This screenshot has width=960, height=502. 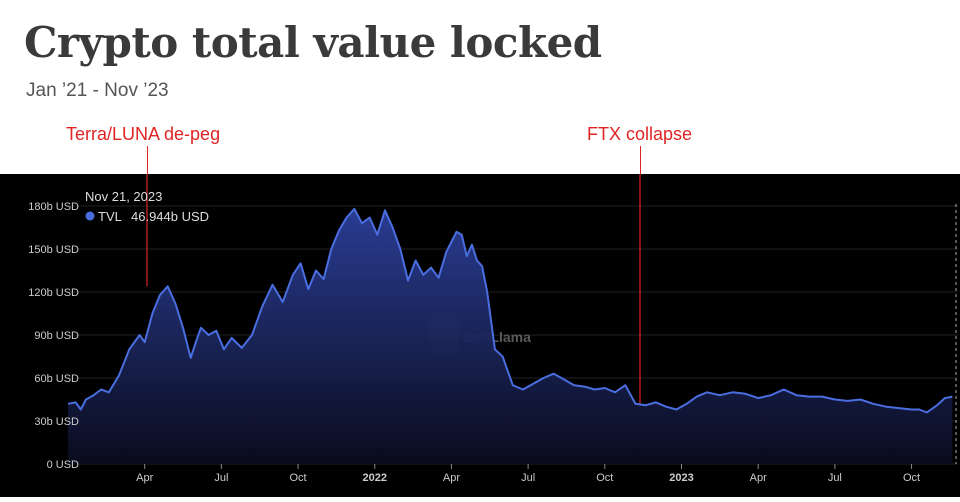 I want to click on y-tick-label: 180b USD, so click(x=53, y=207).